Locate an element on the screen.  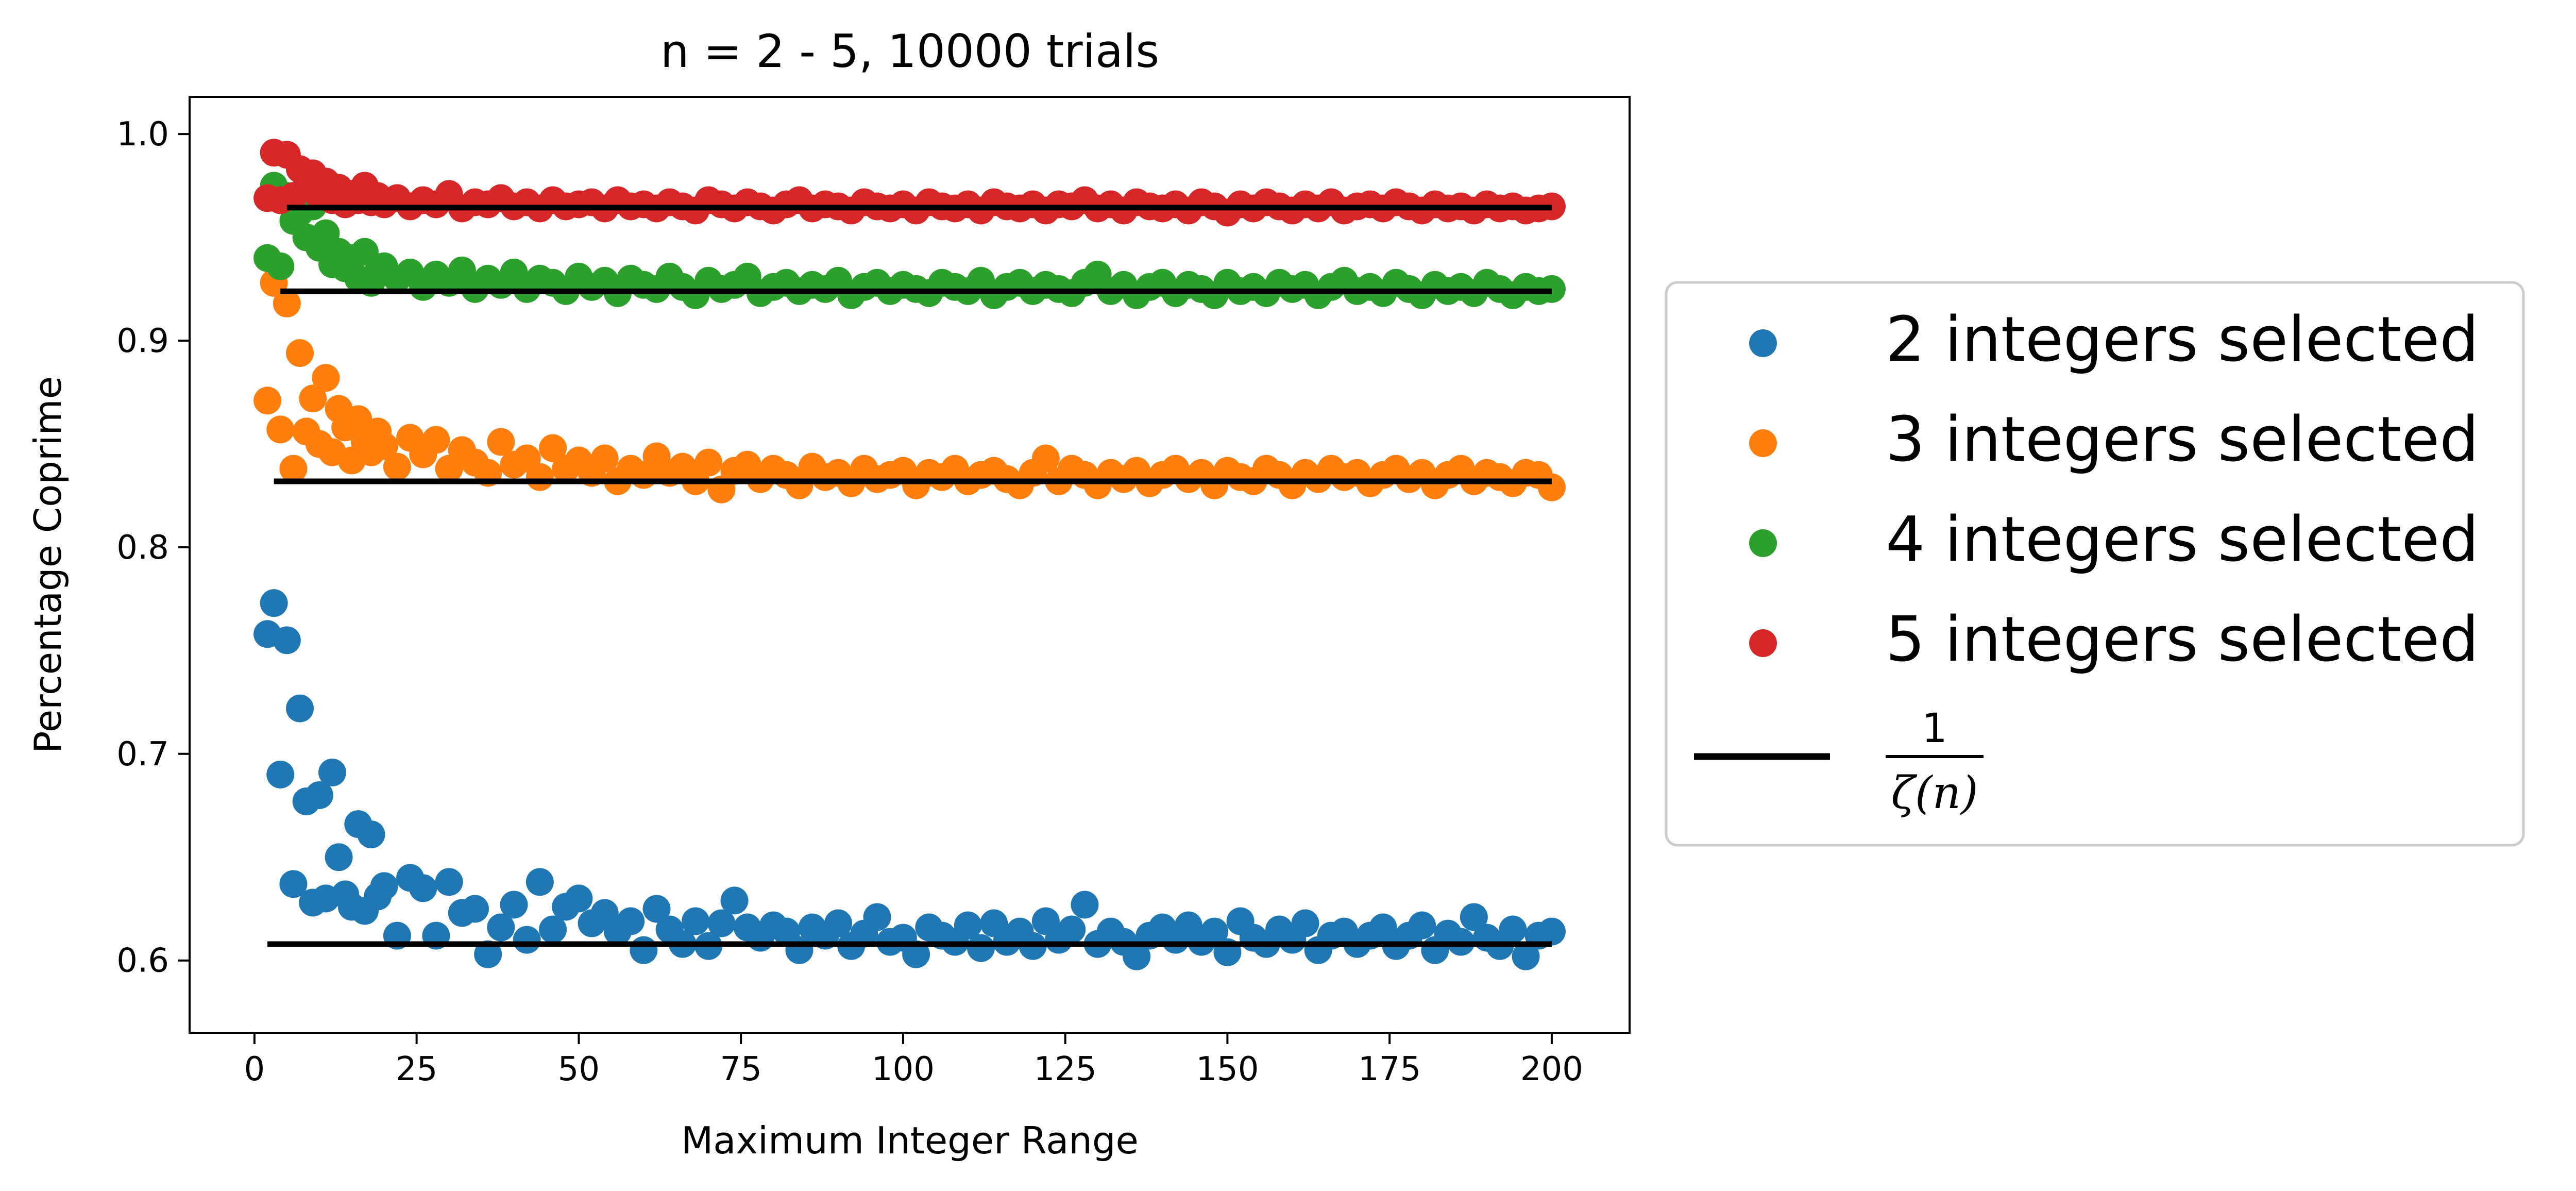
legend-label-5-integers: 5 integers selected is located at coordinates (2182, 640).